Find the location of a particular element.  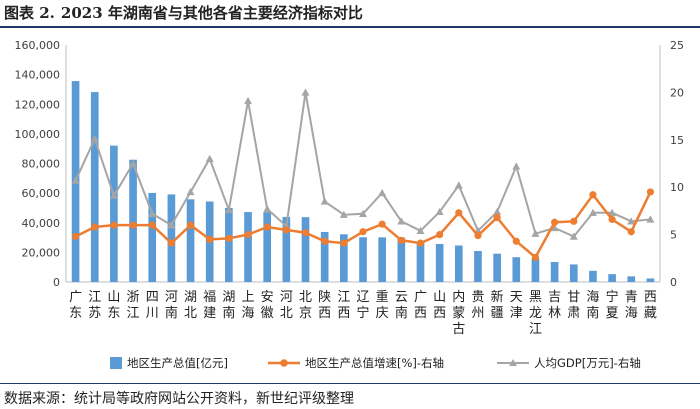

category-label: 江苏 is located at coordinates (94, 305).